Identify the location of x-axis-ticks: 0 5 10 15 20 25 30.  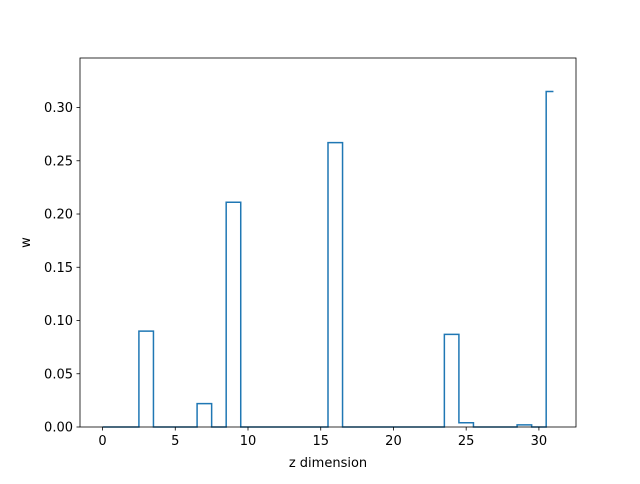
(322, 438).